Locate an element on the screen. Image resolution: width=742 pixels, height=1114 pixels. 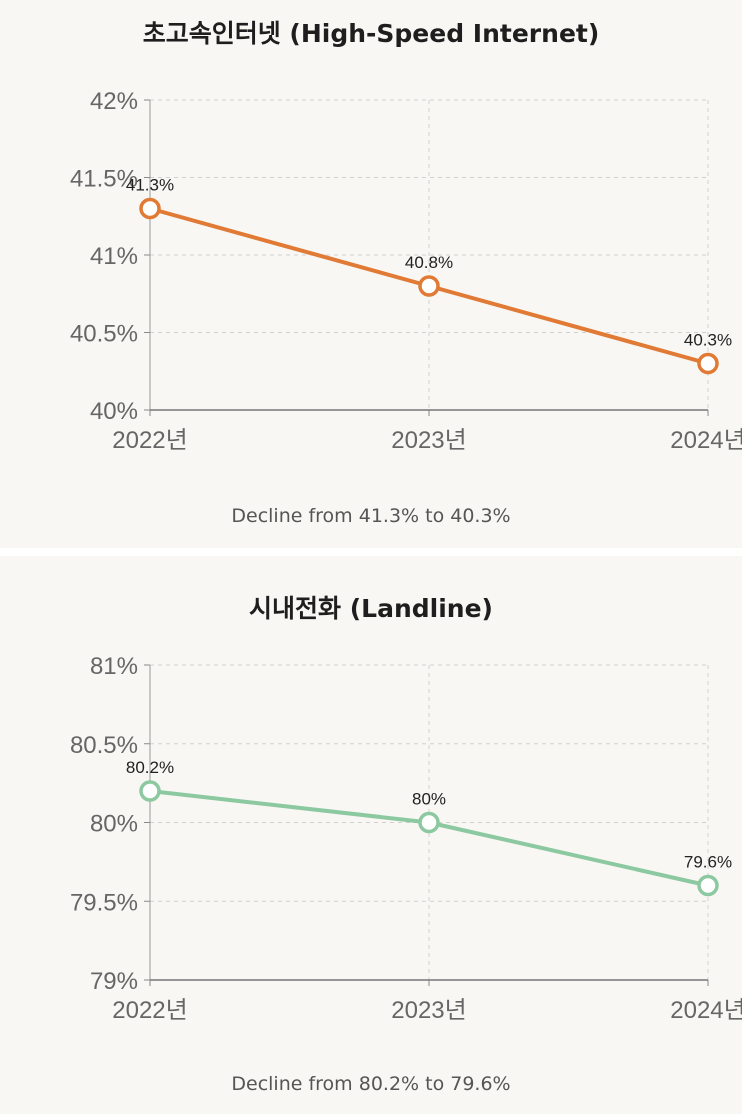
data-label: 41.3% is located at coordinates (150, 185).